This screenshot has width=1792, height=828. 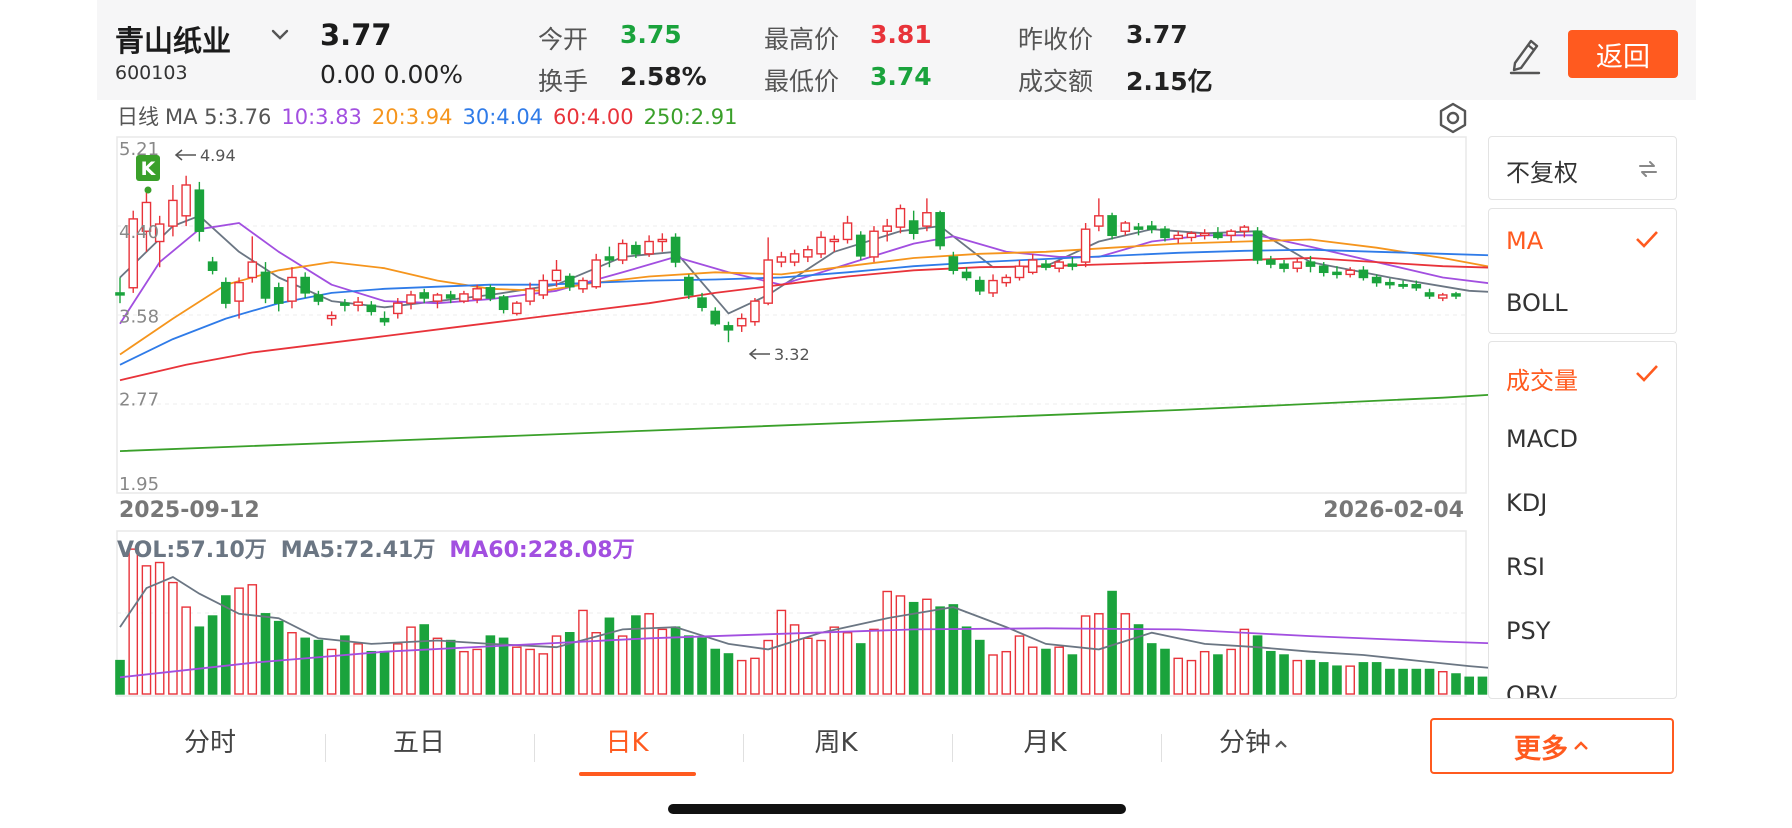 I want to click on tab-monthly-k: 月K, so click(x=1045, y=743).